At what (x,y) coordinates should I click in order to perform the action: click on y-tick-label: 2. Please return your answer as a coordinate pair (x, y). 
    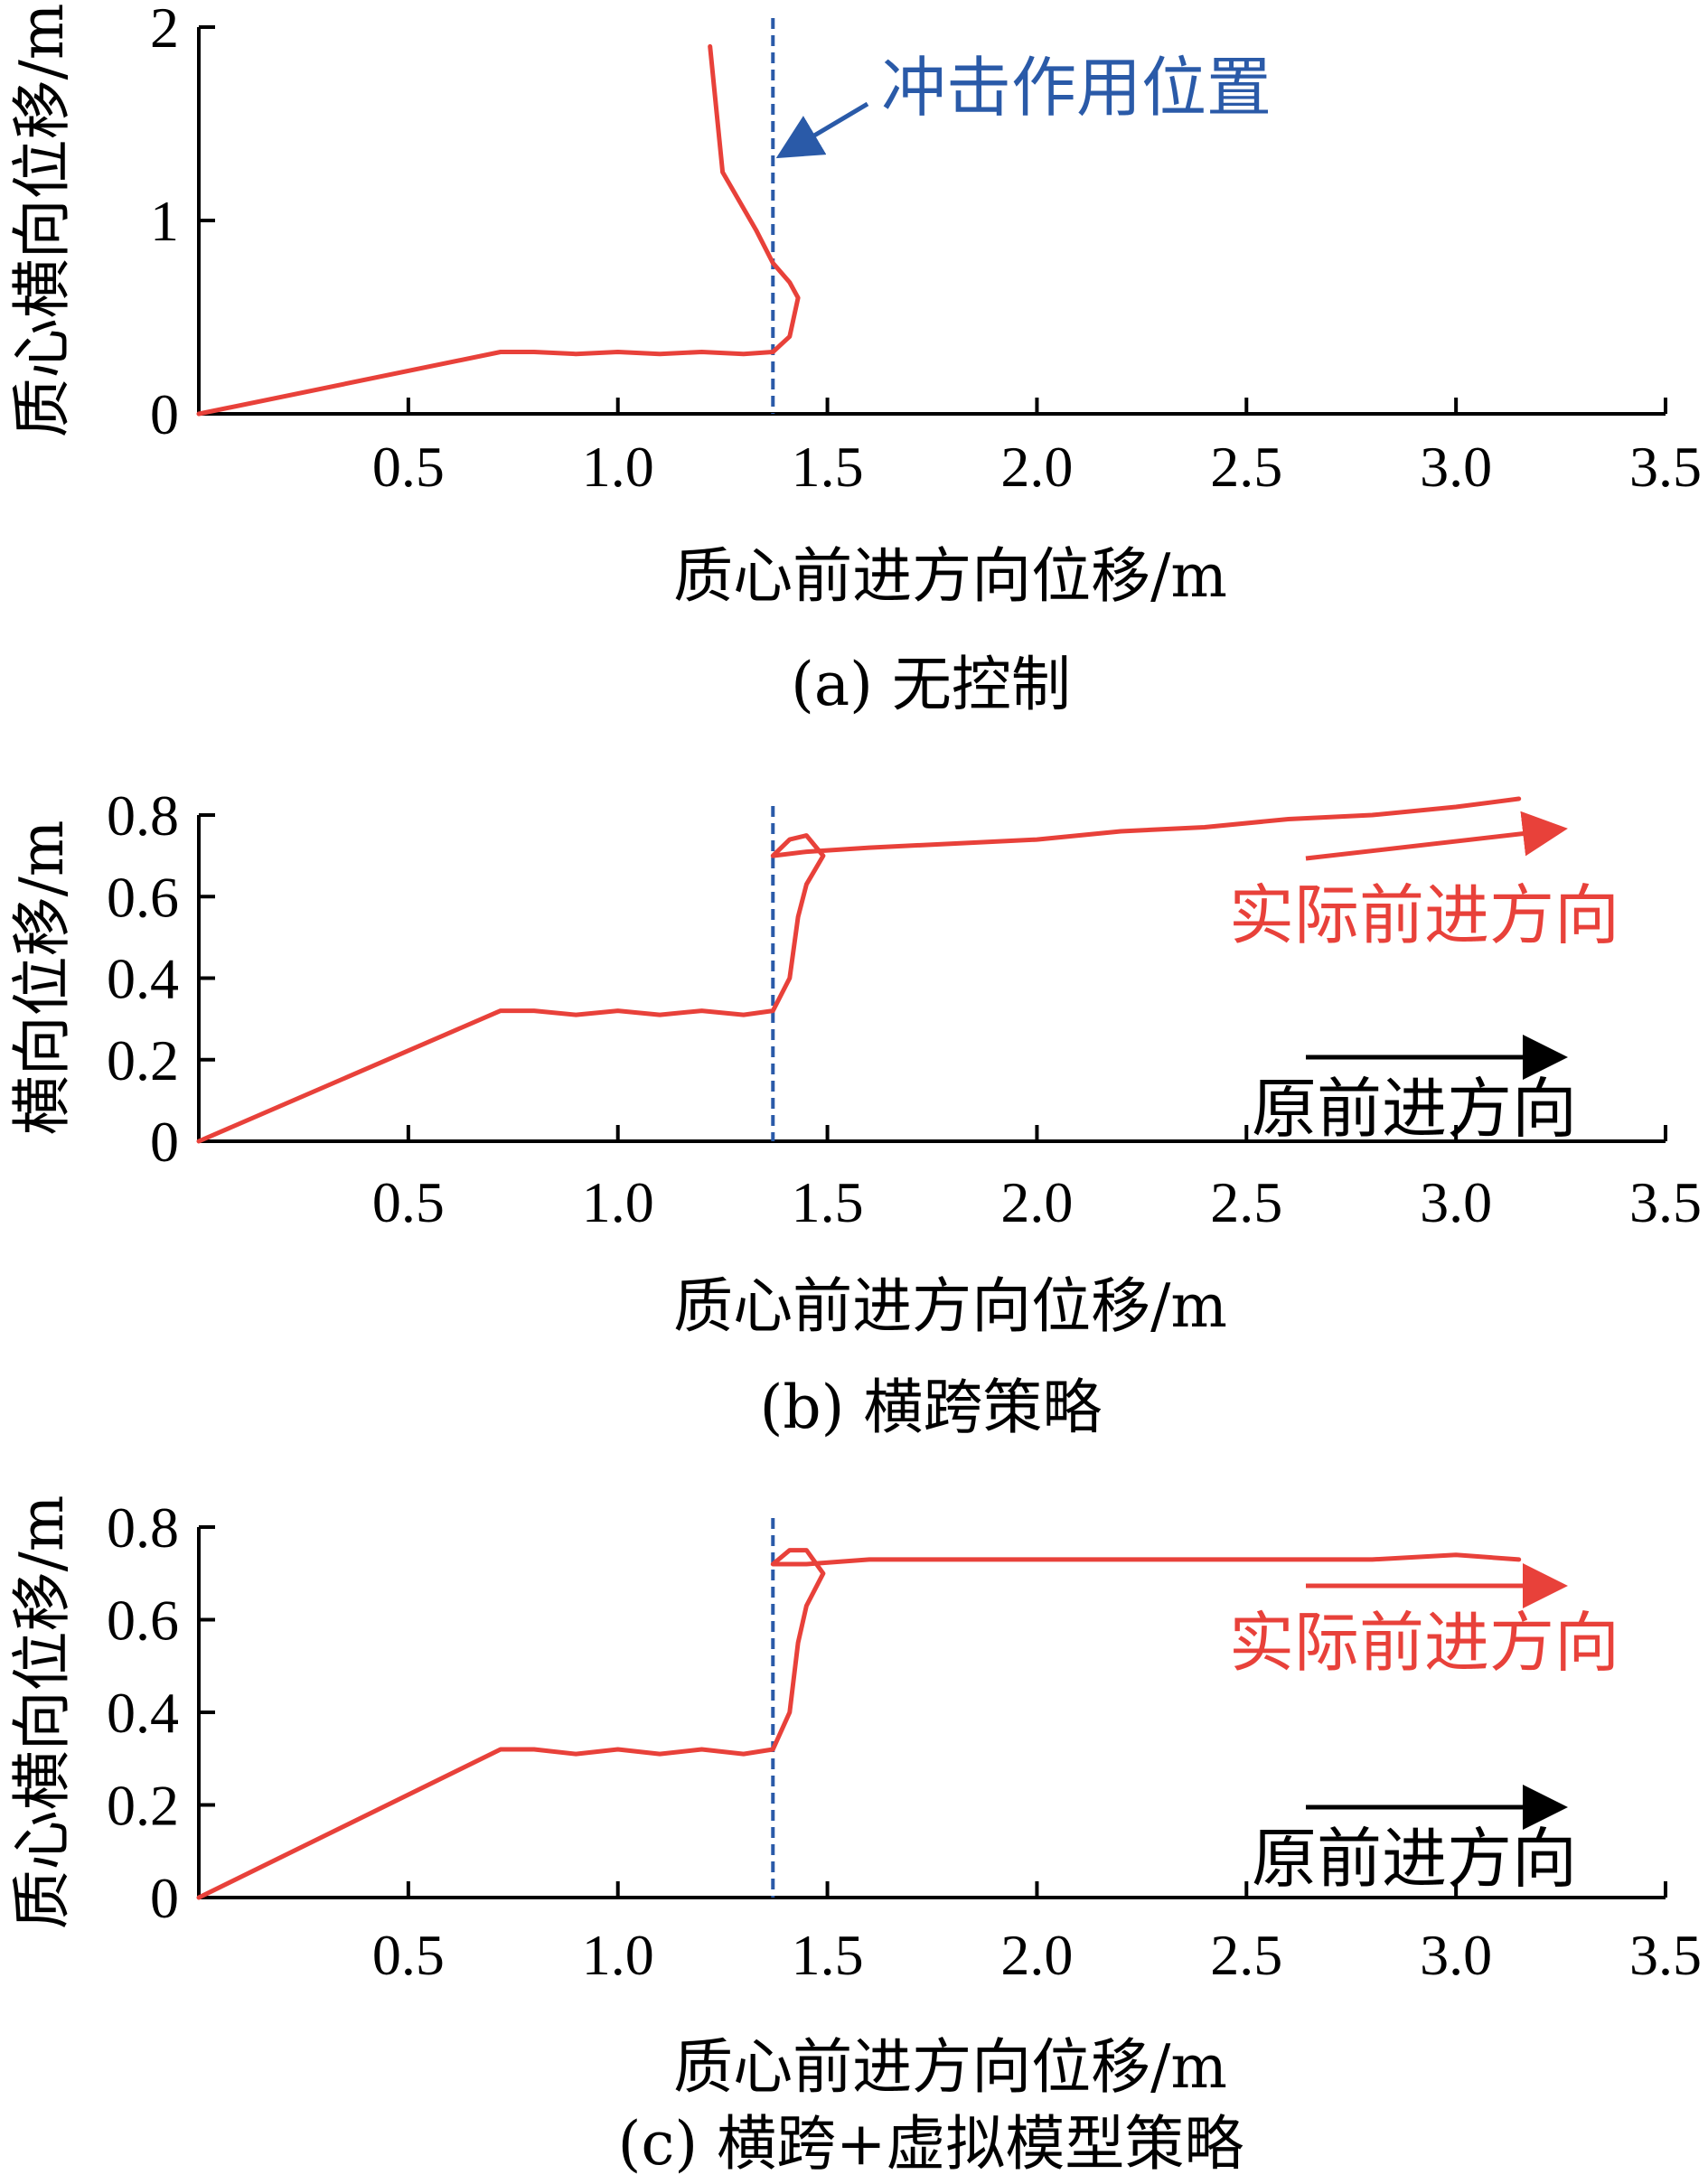
    Looking at the image, I should click on (164, 30).